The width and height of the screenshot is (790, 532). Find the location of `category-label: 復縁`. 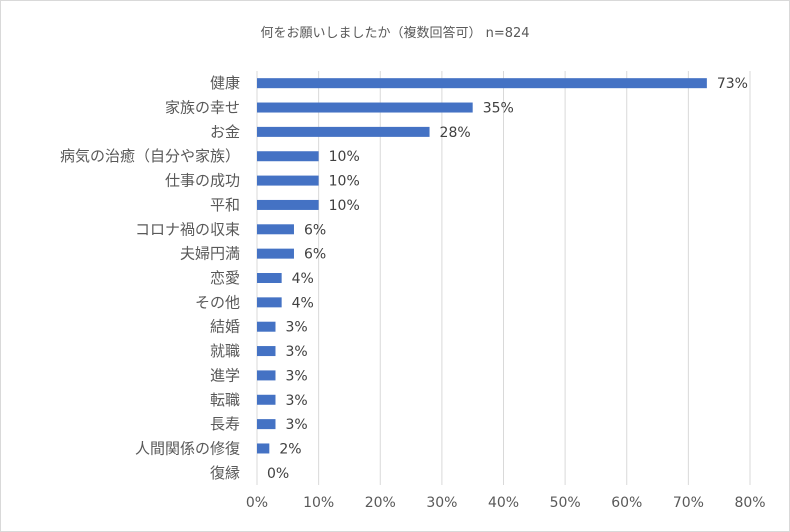

category-label: 復縁 is located at coordinates (225, 473).